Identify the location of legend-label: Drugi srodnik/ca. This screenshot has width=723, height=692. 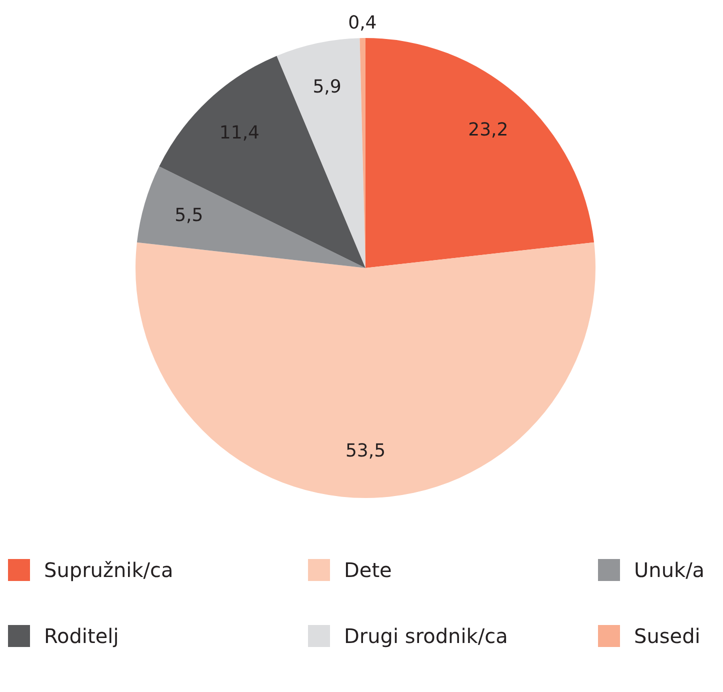
(426, 636).